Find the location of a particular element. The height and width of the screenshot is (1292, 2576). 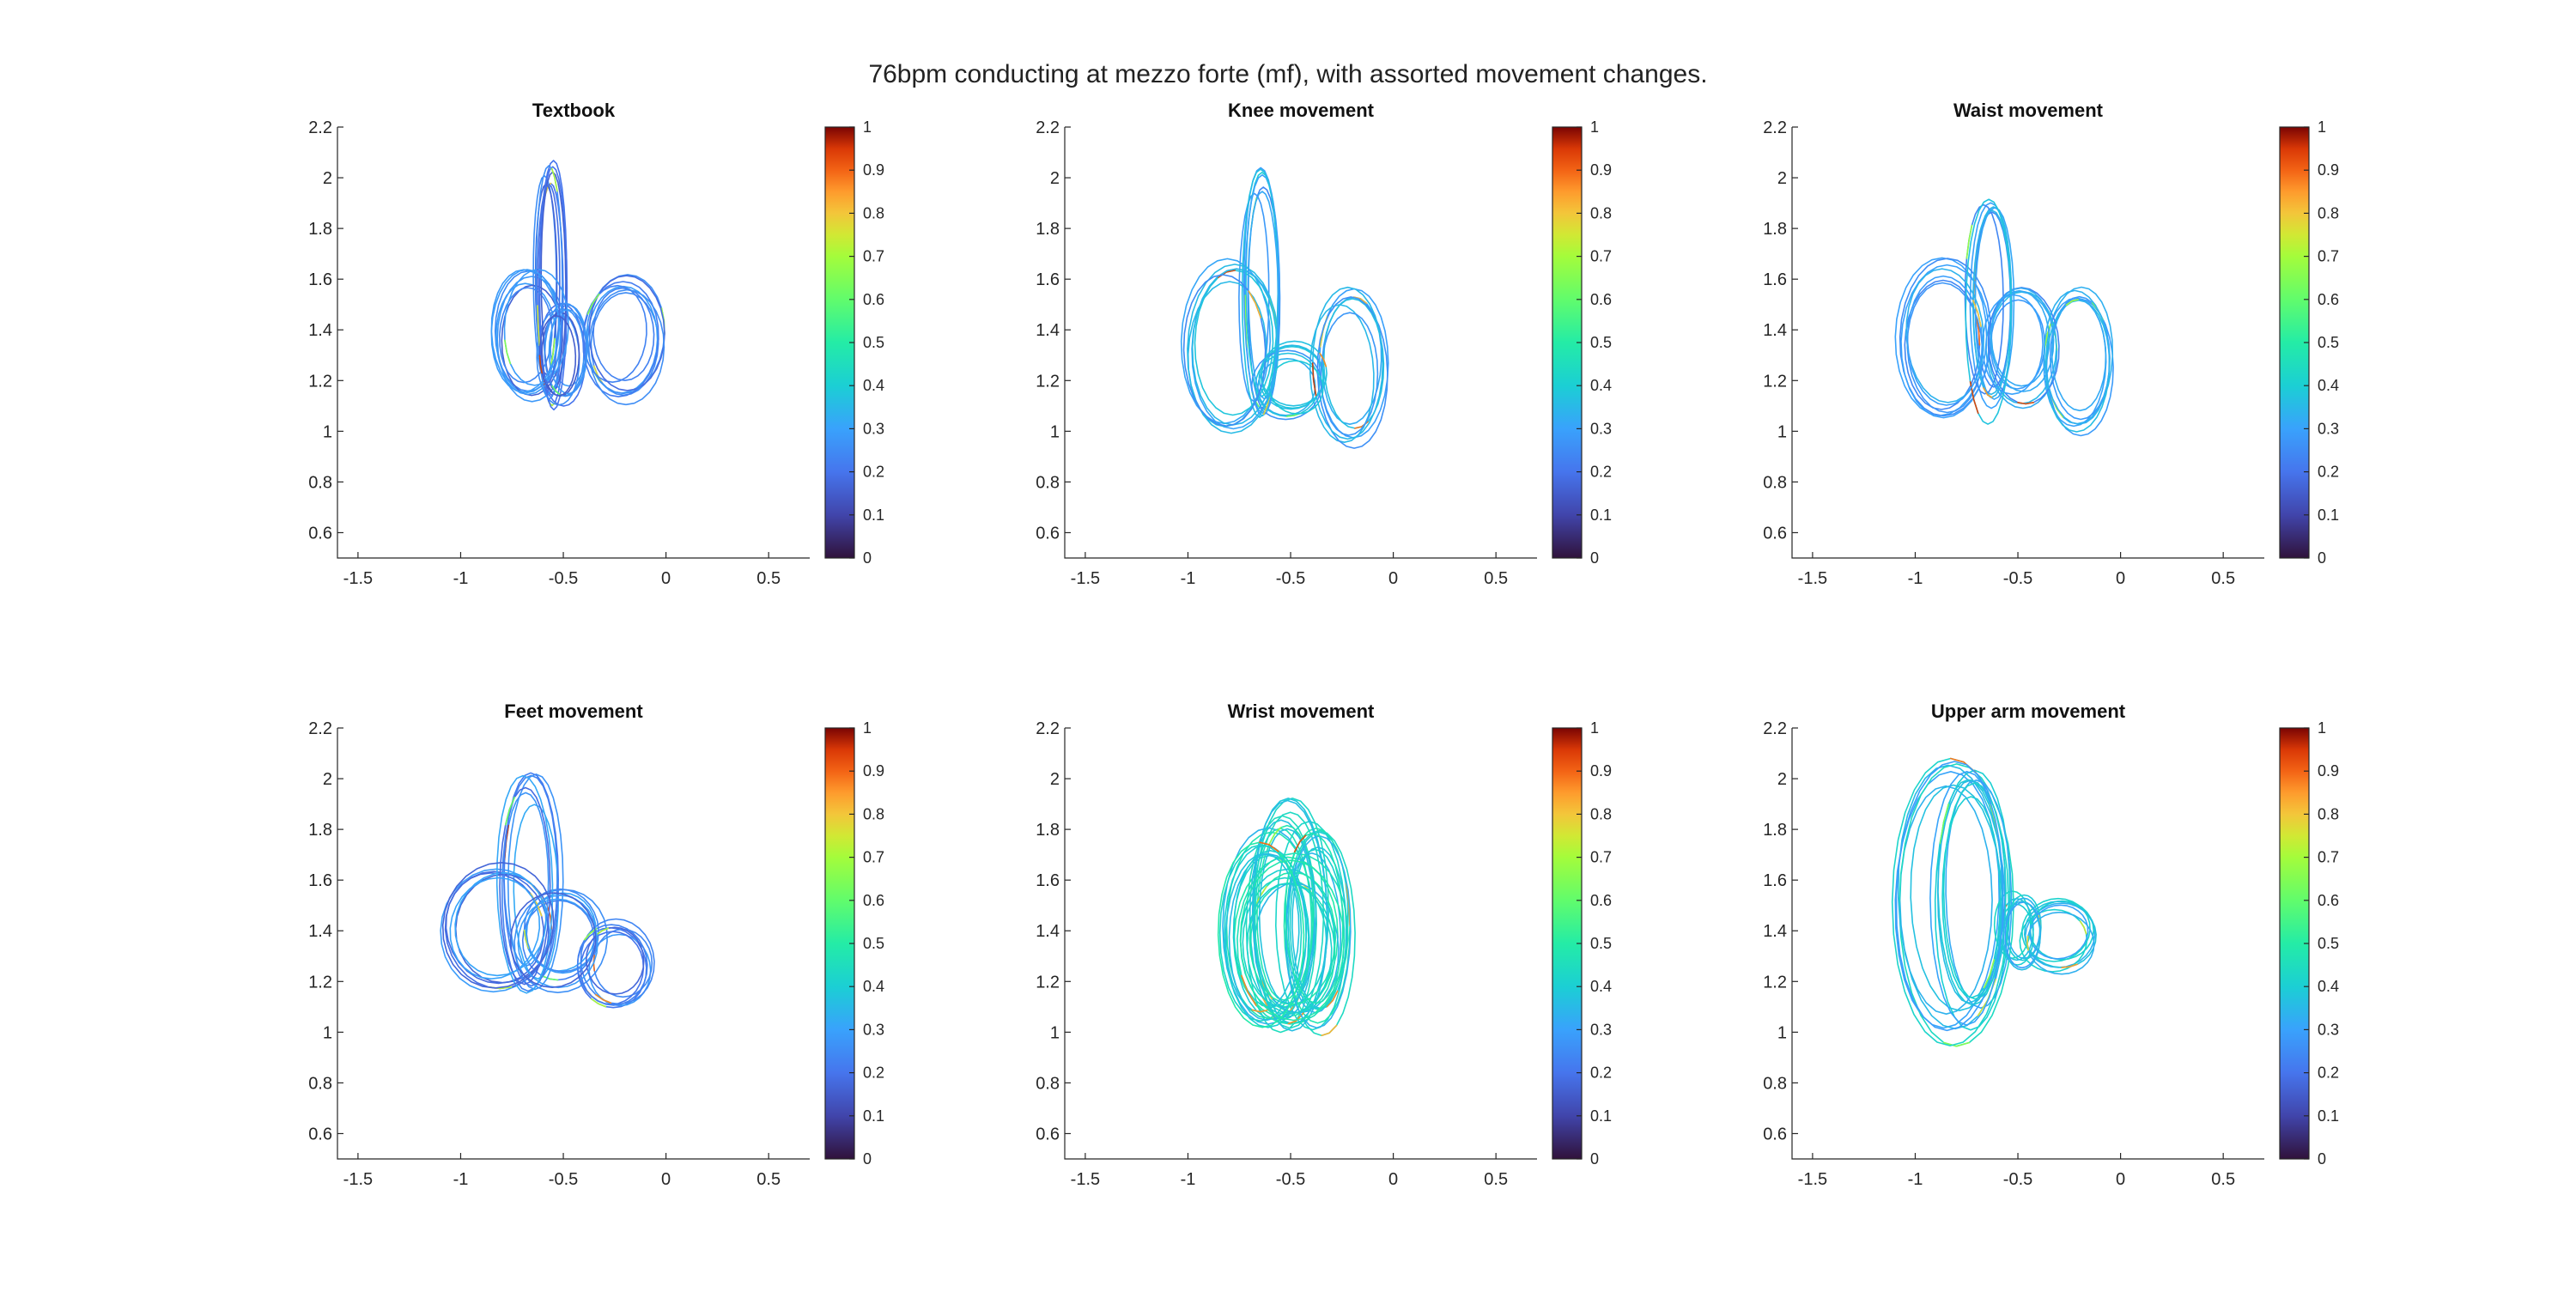

colorbar-tick-label: 0.8 is located at coordinates (1601, 212).